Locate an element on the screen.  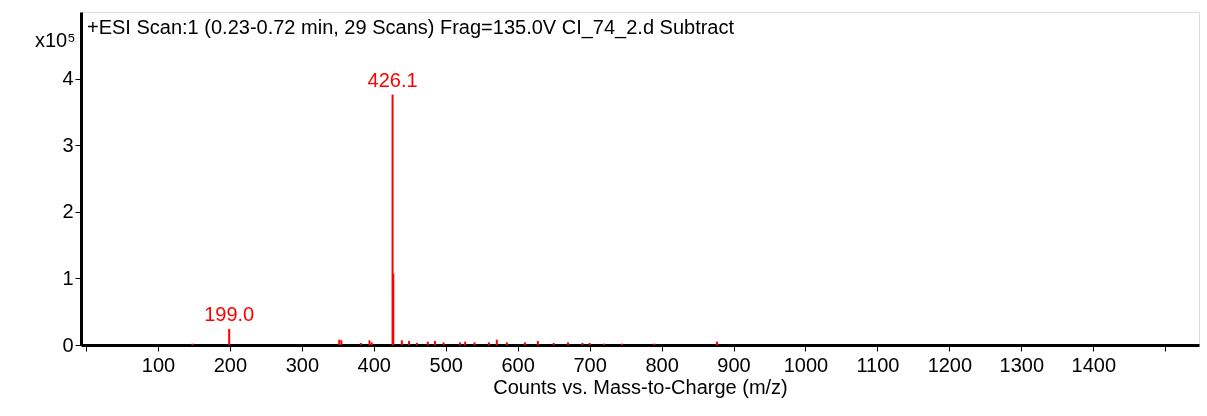
y-axis-title: x10⁵ is located at coordinates (55, 39).